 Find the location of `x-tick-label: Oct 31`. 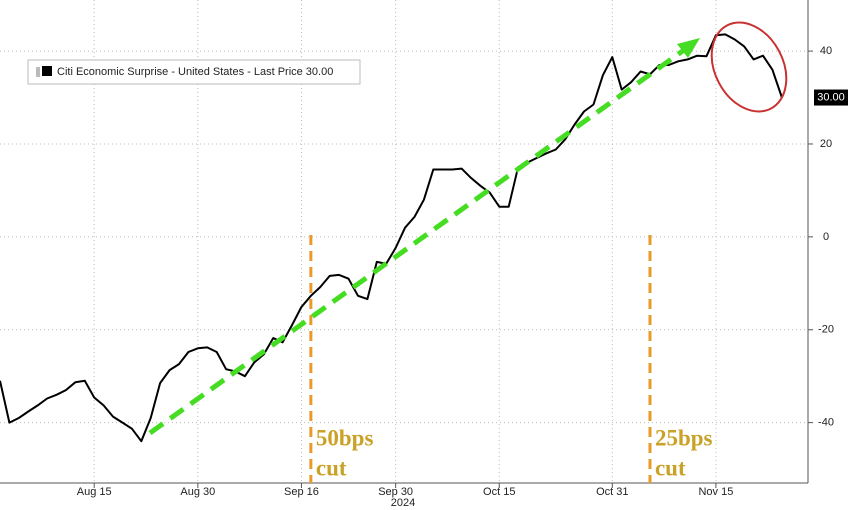

x-tick-label: Oct 31 is located at coordinates (612, 492).